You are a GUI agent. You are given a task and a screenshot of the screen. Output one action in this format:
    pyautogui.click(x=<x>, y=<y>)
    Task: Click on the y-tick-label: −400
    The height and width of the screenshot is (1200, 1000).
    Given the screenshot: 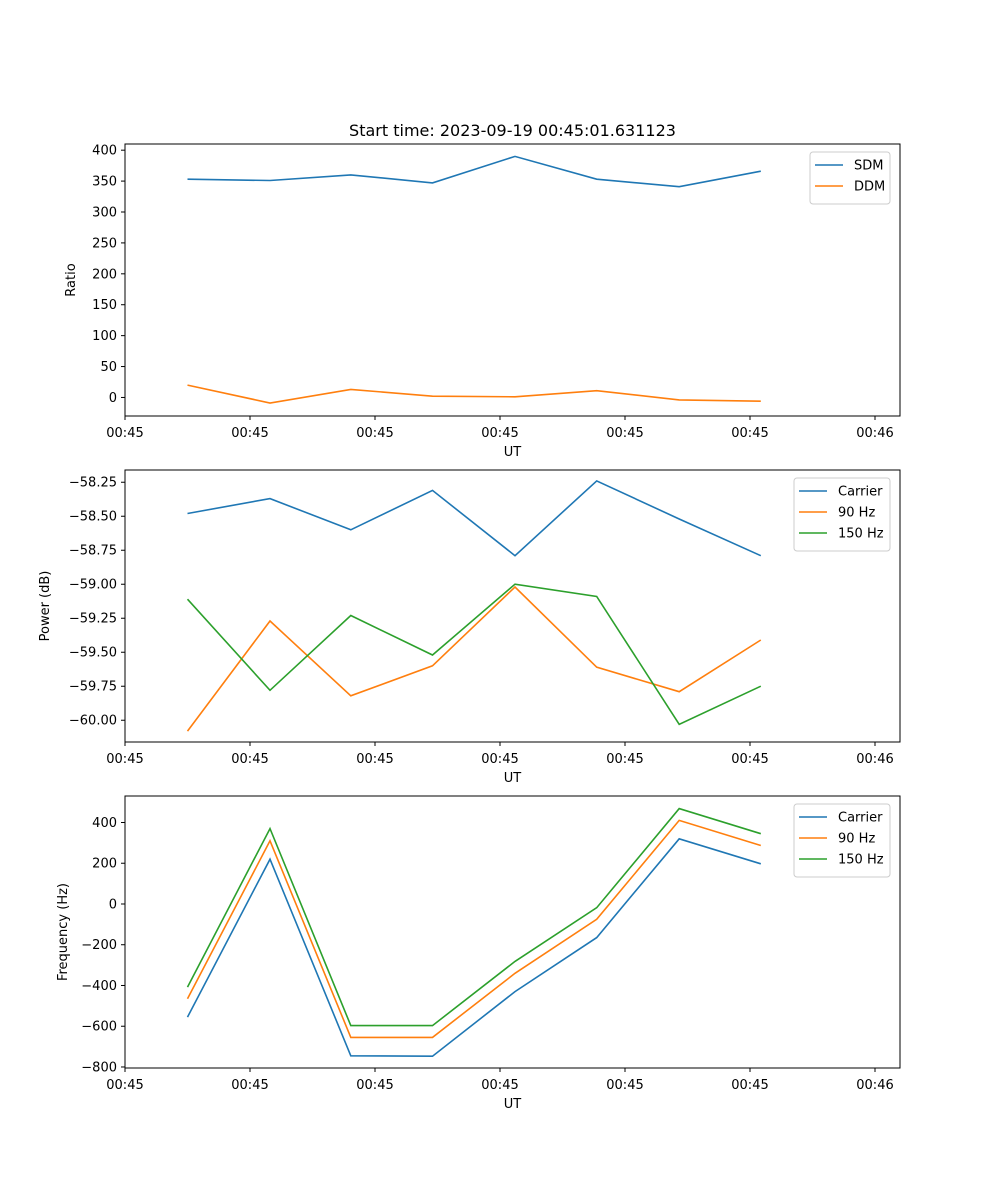 What is the action you would take?
    pyautogui.click(x=99, y=986)
    